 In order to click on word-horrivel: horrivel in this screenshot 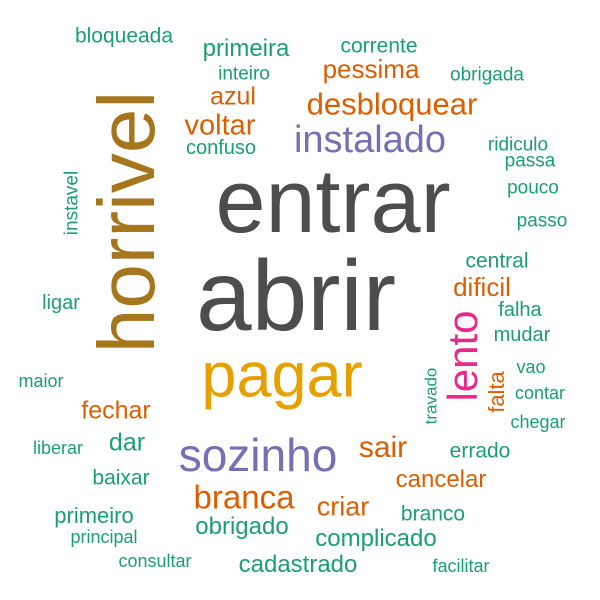, I will do `click(126, 222)`.